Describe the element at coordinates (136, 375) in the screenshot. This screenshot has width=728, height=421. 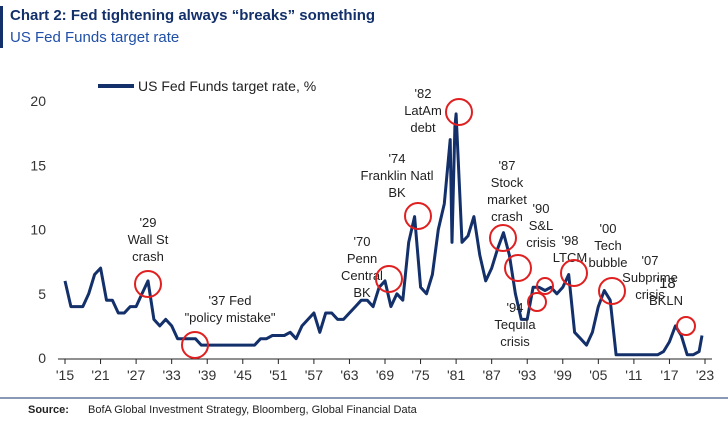
I see `x-tick-label: '27` at that location.